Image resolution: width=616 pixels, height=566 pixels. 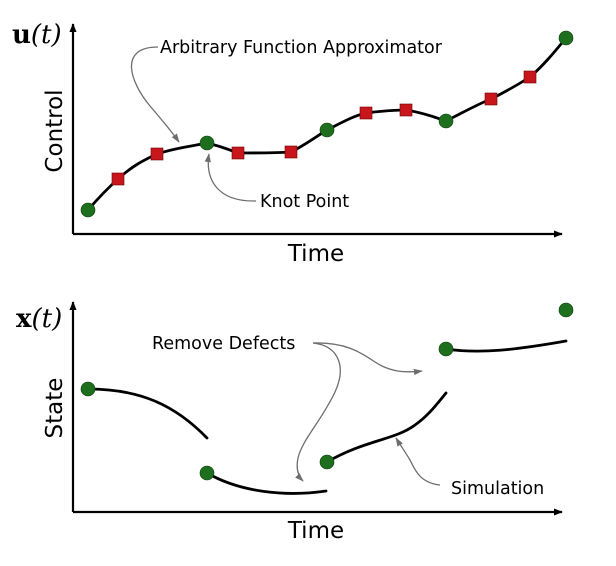 What do you see at coordinates (230, 177) in the screenshot?
I see `knot-leader` at bounding box center [230, 177].